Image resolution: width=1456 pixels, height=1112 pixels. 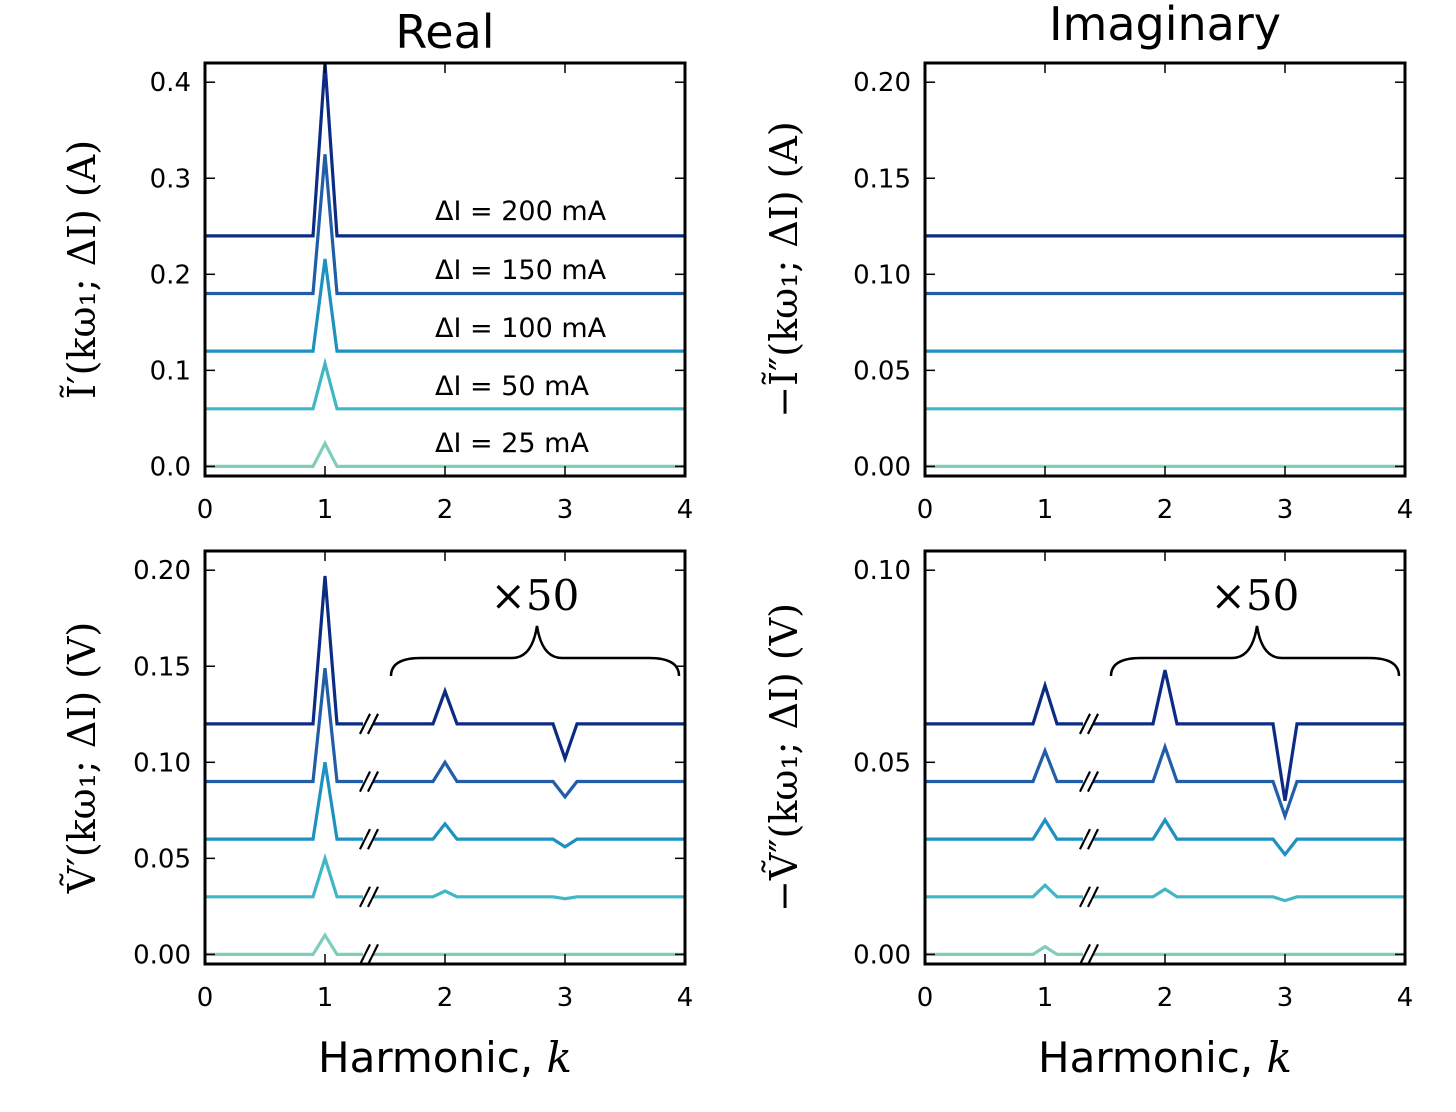 I want to click on x-axis-label-right: Harmonic, k, so click(x=1165, y=1057).